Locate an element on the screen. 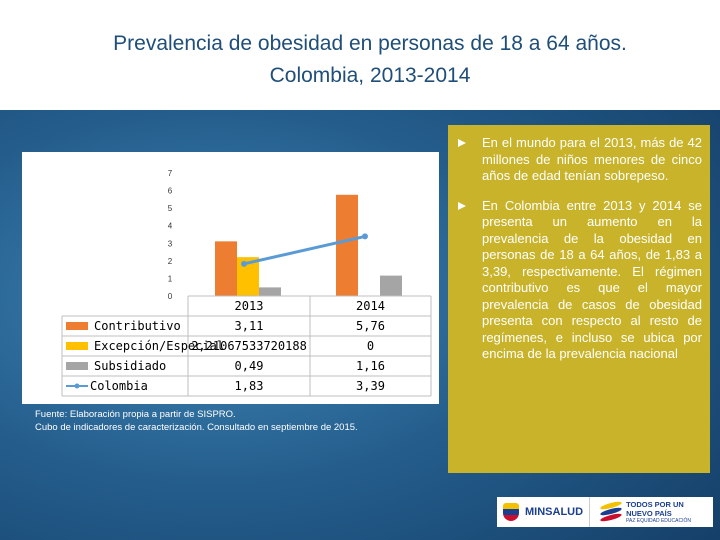 The image size is (720, 540). table-value: 0 is located at coordinates (370, 346).